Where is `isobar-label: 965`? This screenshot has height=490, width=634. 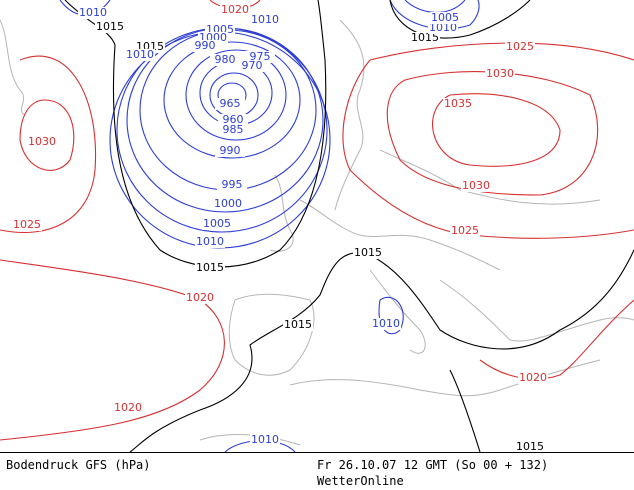
isobar-label: 965 is located at coordinates (230, 103).